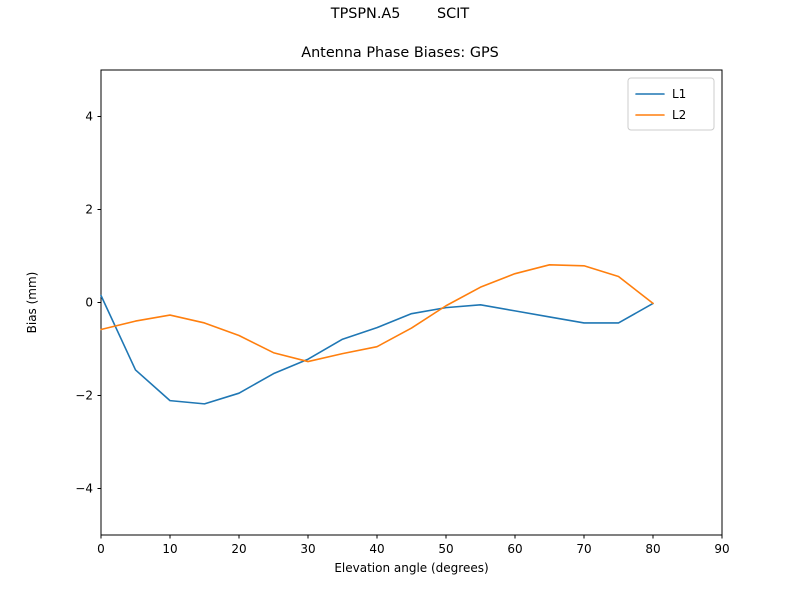 The width and height of the screenshot is (800, 600). I want to click on x-tick-label: 20, so click(238, 549).